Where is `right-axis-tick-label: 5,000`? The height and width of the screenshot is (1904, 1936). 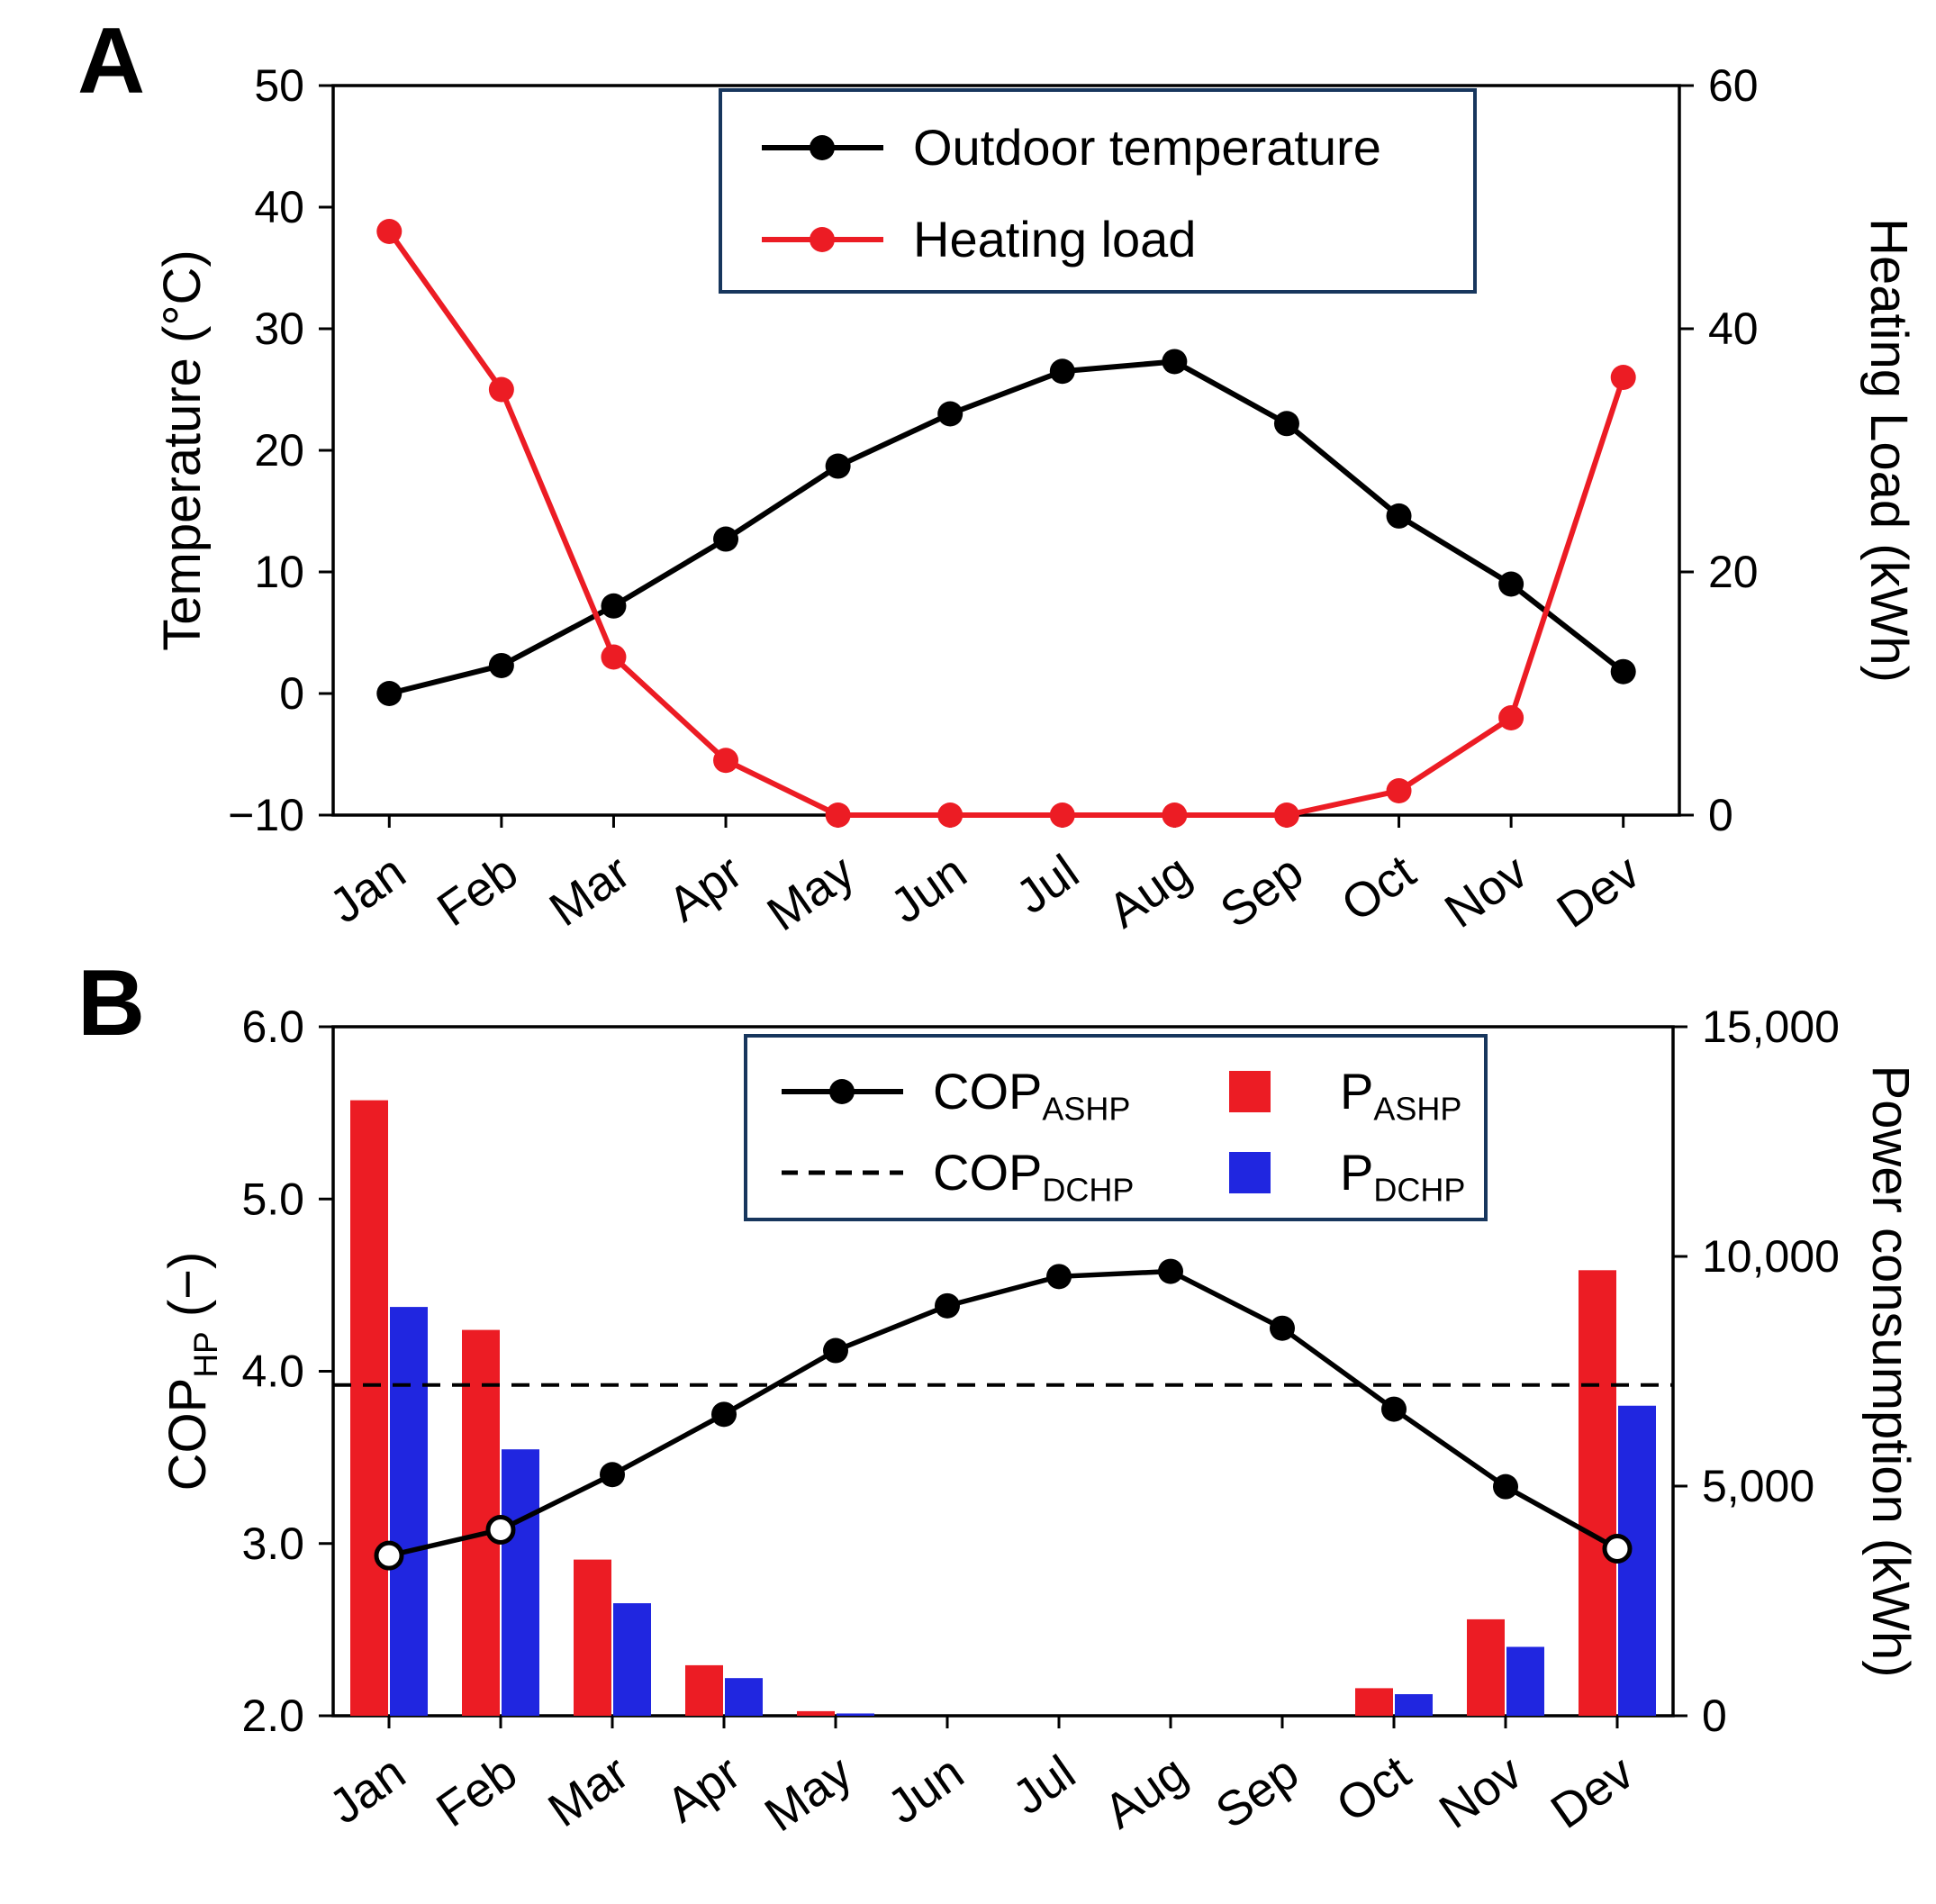
right-axis-tick-label: 5,000 is located at coordinates (1758, 1486).